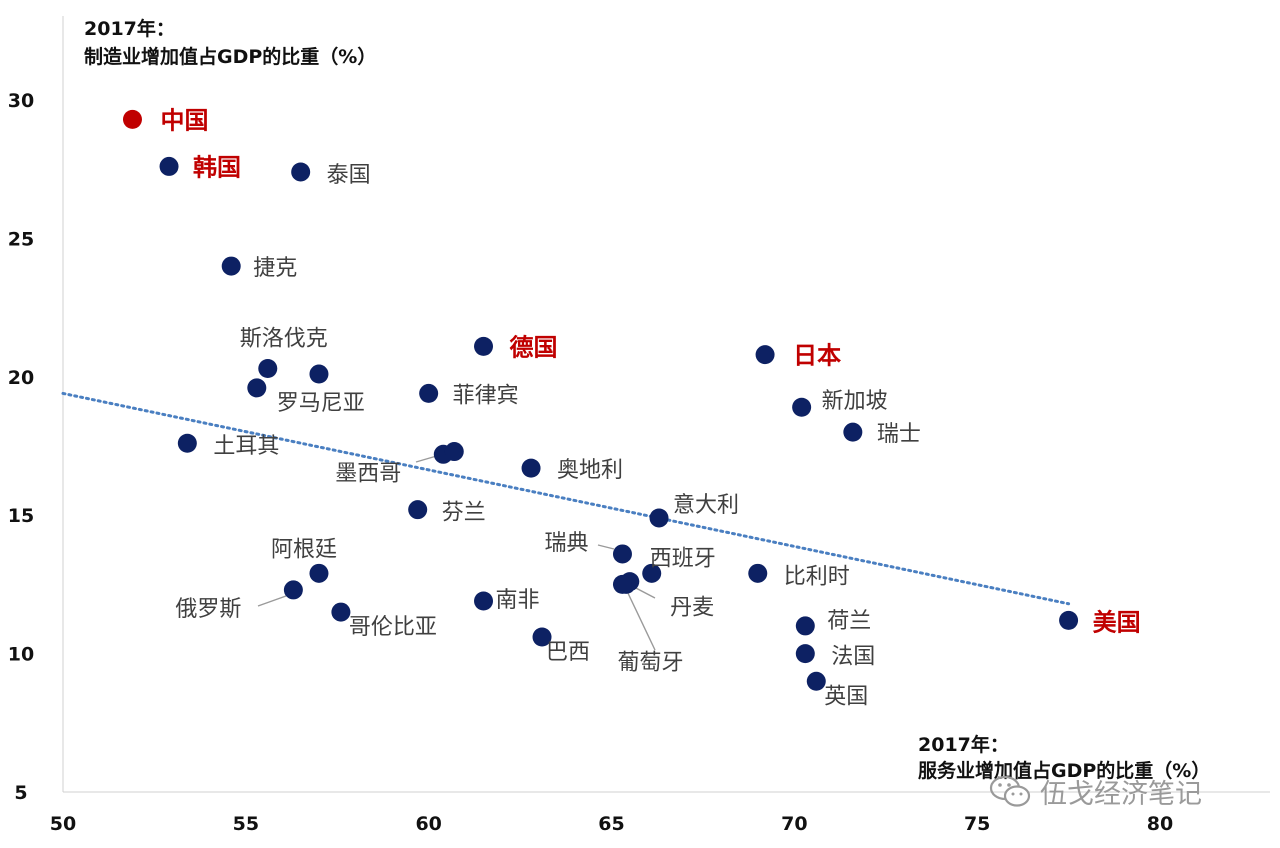  What do you see at coordinates (817, 356) in the screenshot?
I see `point-label: 日本` at bounding box center [817, 356].